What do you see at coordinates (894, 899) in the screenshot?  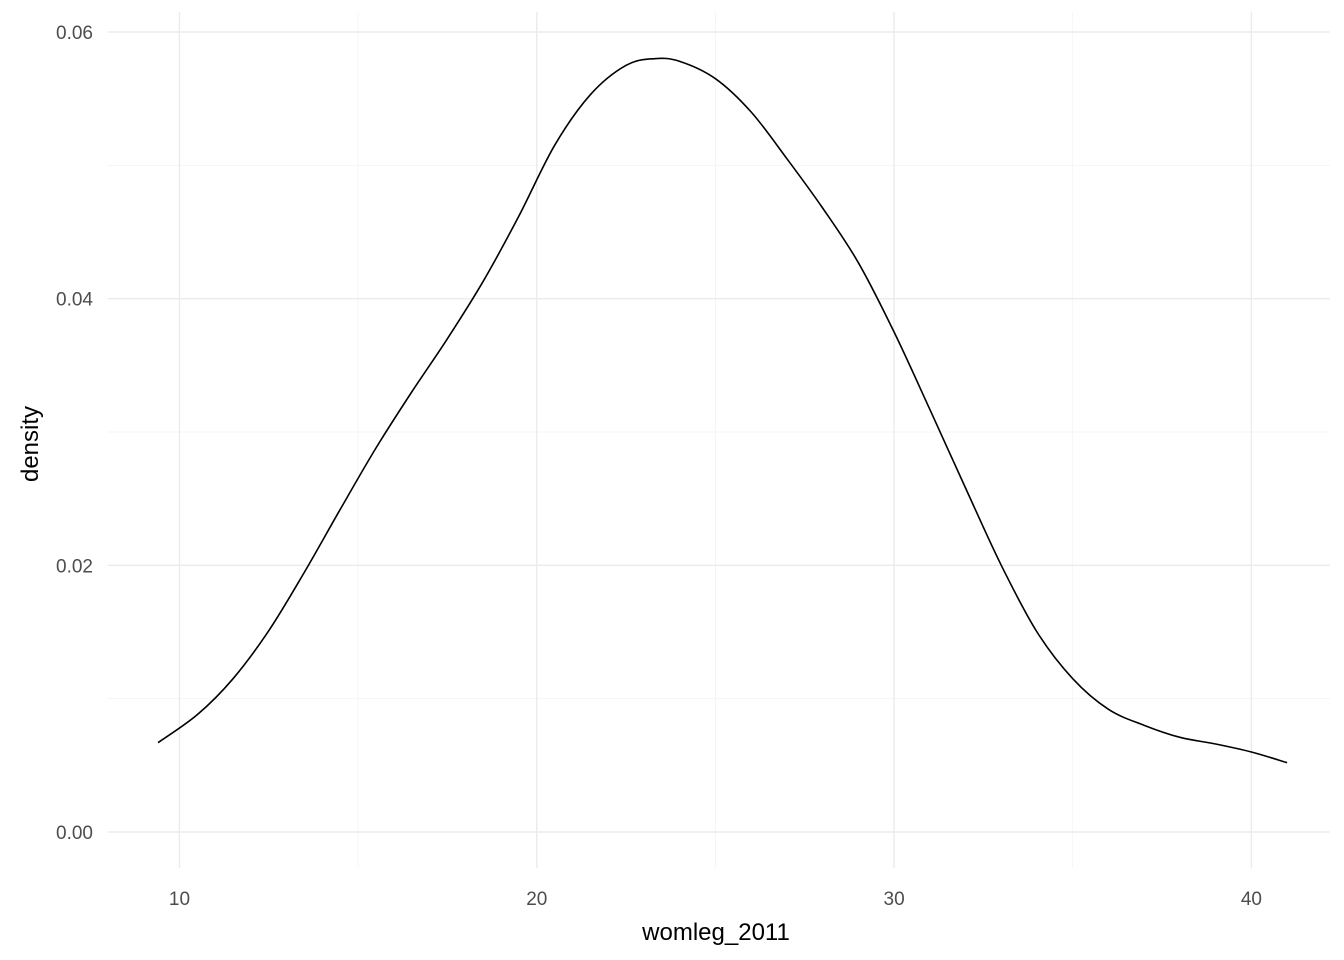 I see `x-tick-label: 30` at bounding box center [894, 899].